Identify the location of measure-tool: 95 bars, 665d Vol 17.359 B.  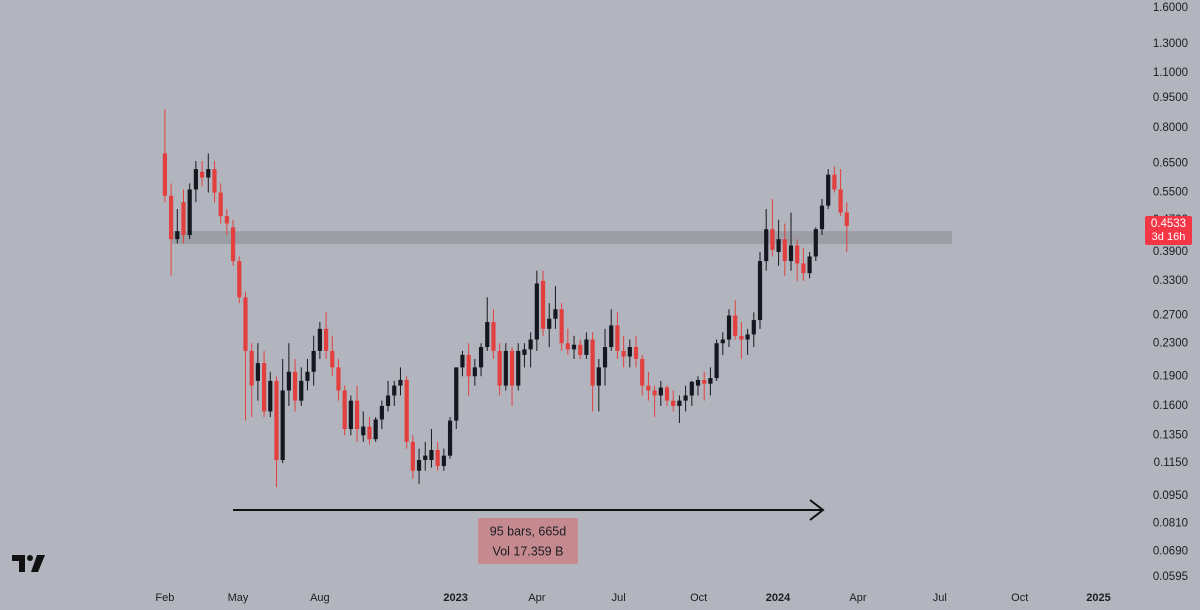
(529, 531).